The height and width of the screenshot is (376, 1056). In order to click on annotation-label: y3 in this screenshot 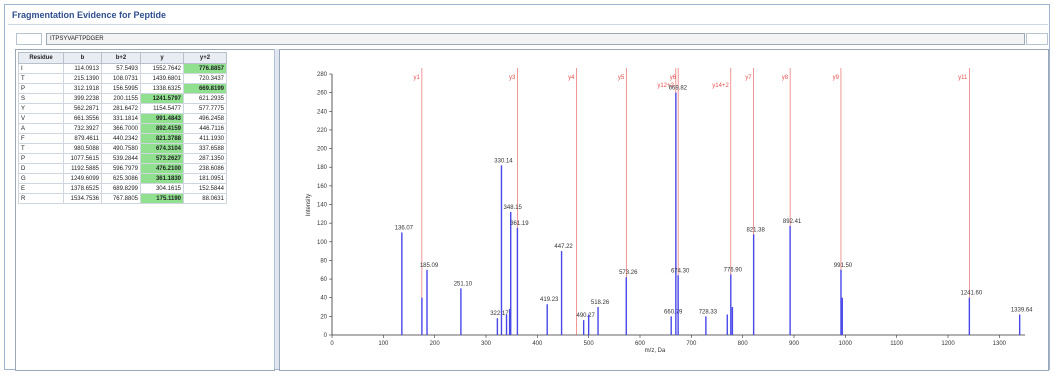, I will do `click(512, 78)`.